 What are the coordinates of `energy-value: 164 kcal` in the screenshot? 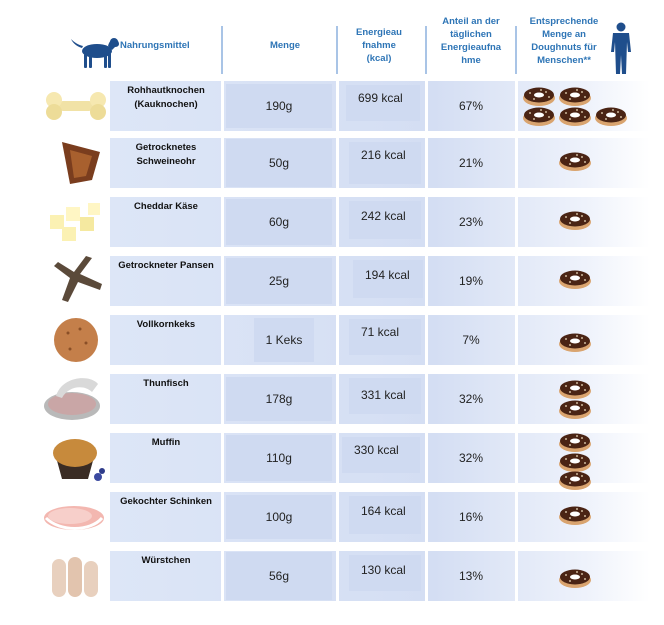 It's located at (383, 511).